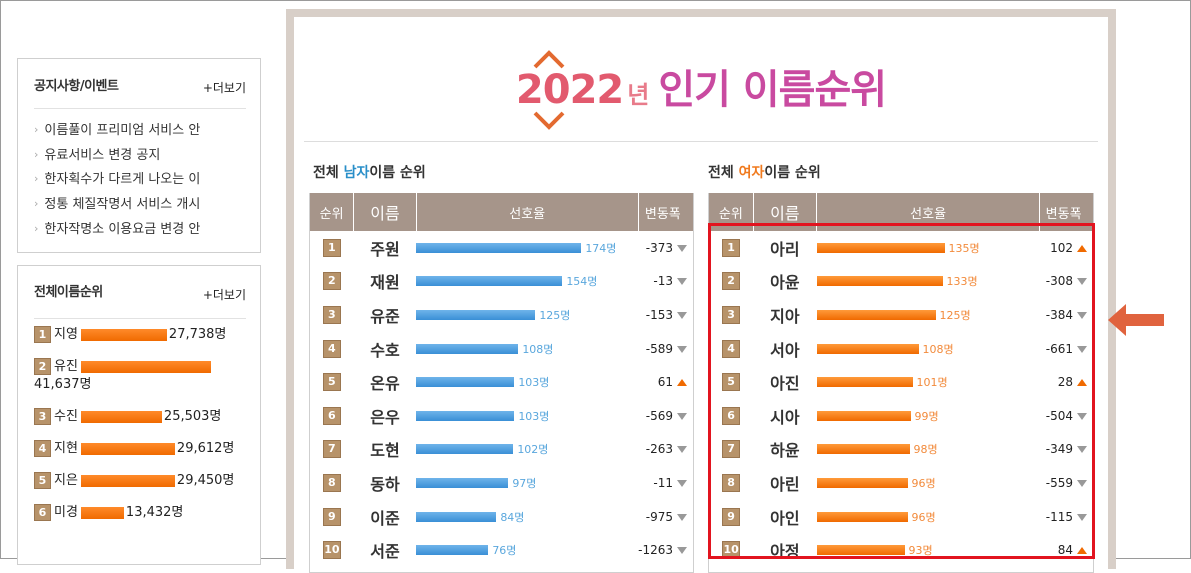 The width and height of the screenshot is (1191, 573). I want to click on change-value: -589, so click(659, 348).